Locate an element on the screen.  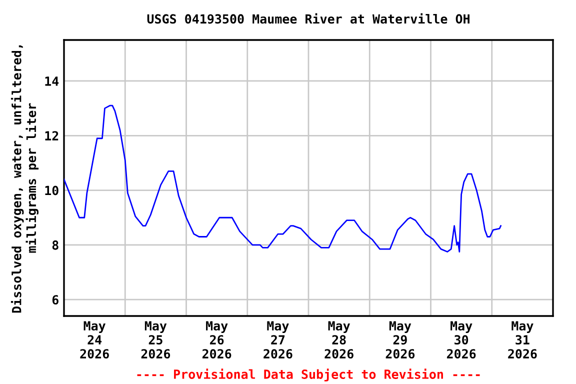
x-tick-label: May 31 2026 is located at coordinates (522, 340).